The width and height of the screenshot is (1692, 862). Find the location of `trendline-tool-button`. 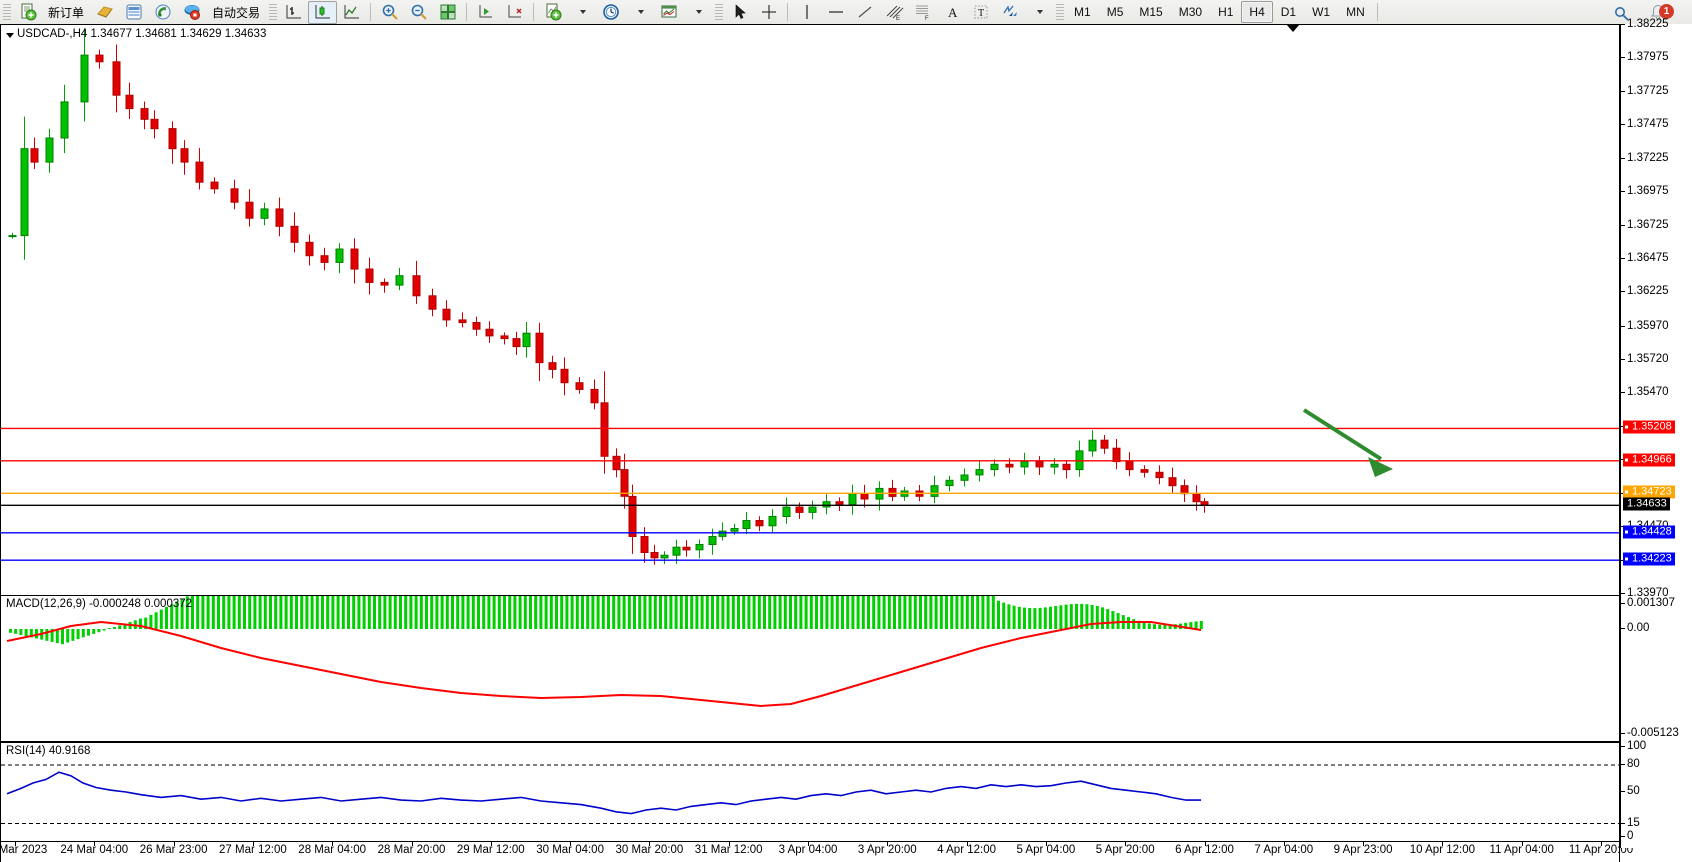

trendline-tool-button is located at coordinates (864, 12).